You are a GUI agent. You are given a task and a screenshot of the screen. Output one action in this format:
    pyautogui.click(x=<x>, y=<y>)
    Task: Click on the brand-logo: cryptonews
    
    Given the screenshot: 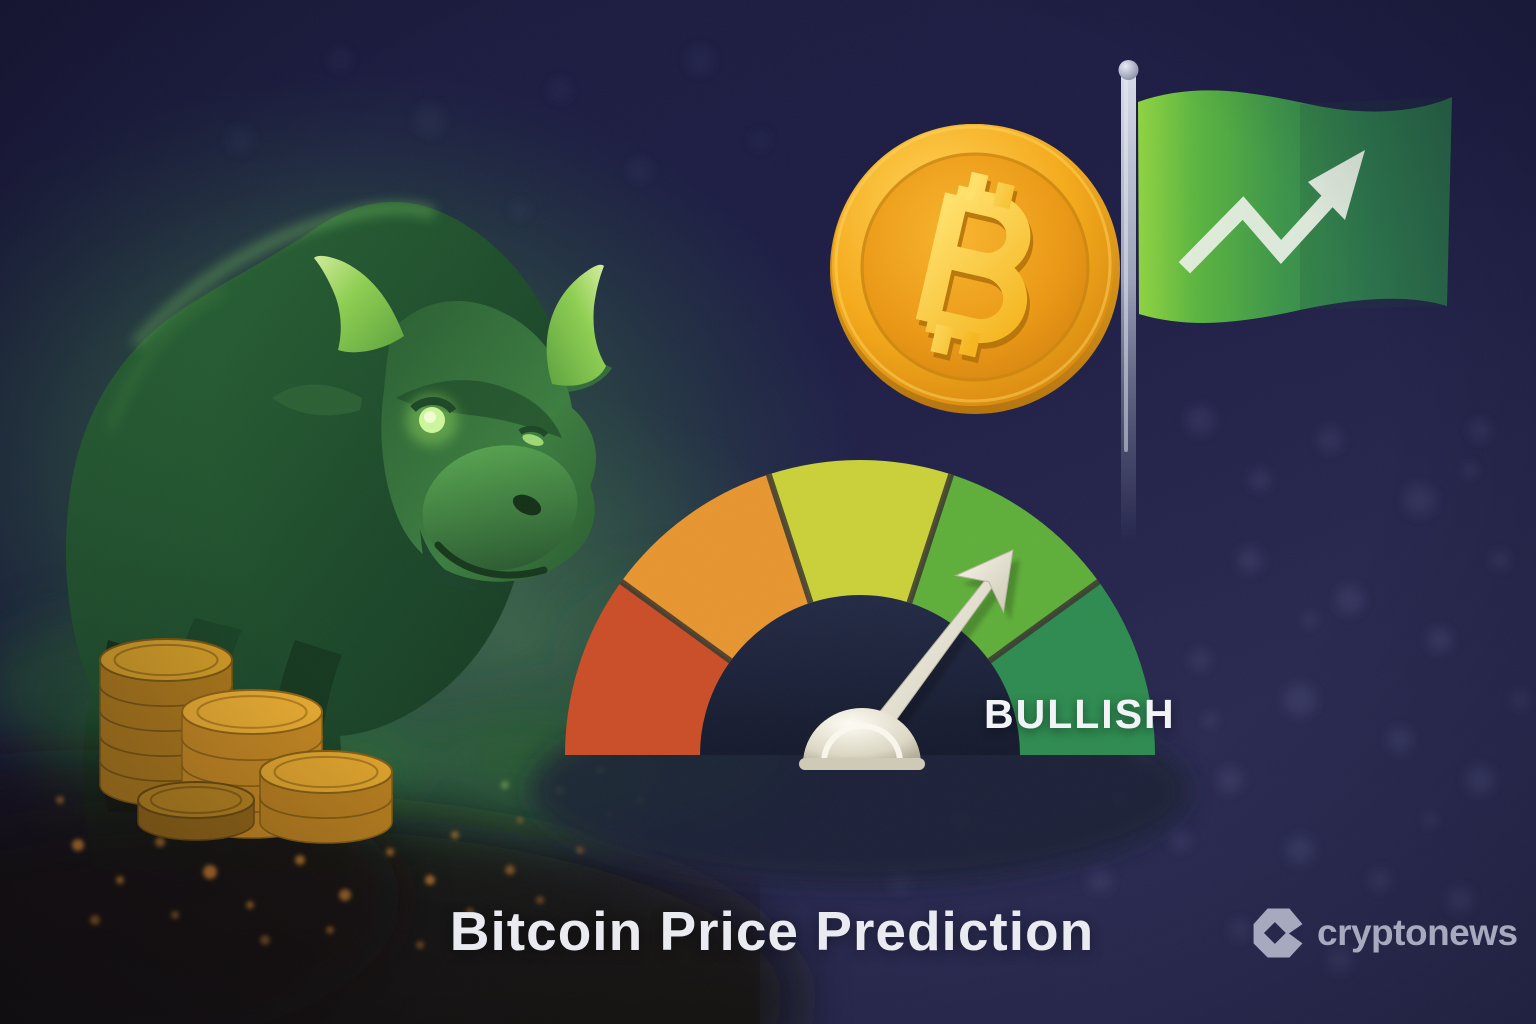 What is the action you would take?
    pyautogui.click(x=1385, y=933)
    